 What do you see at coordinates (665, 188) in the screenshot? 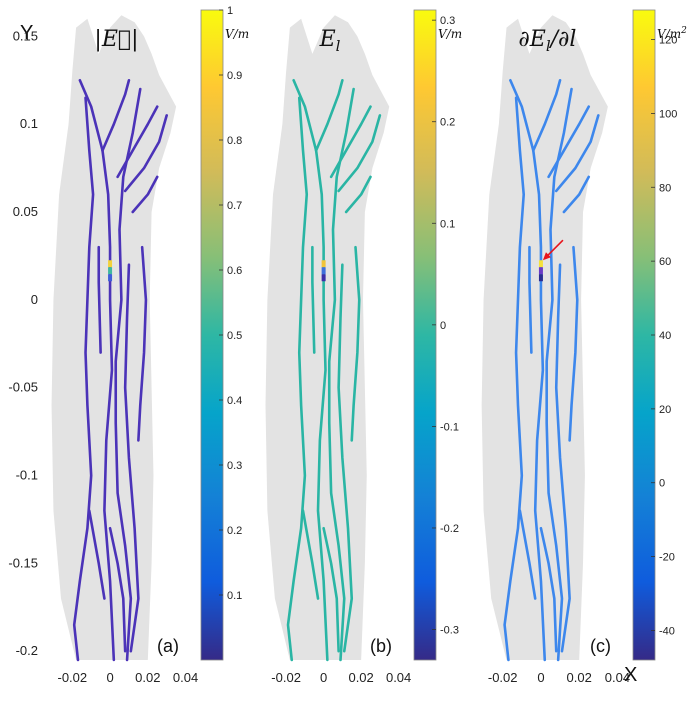
I see `colorbar-tick-label: 80` at bounding box center [665, 188].